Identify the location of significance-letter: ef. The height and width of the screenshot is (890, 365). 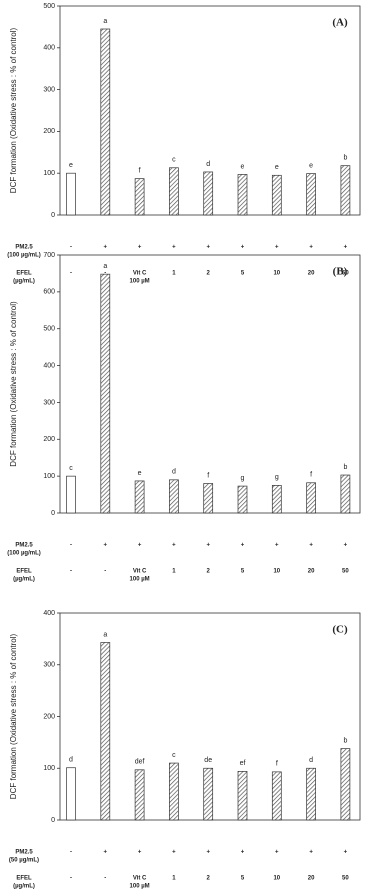
(243, 763).